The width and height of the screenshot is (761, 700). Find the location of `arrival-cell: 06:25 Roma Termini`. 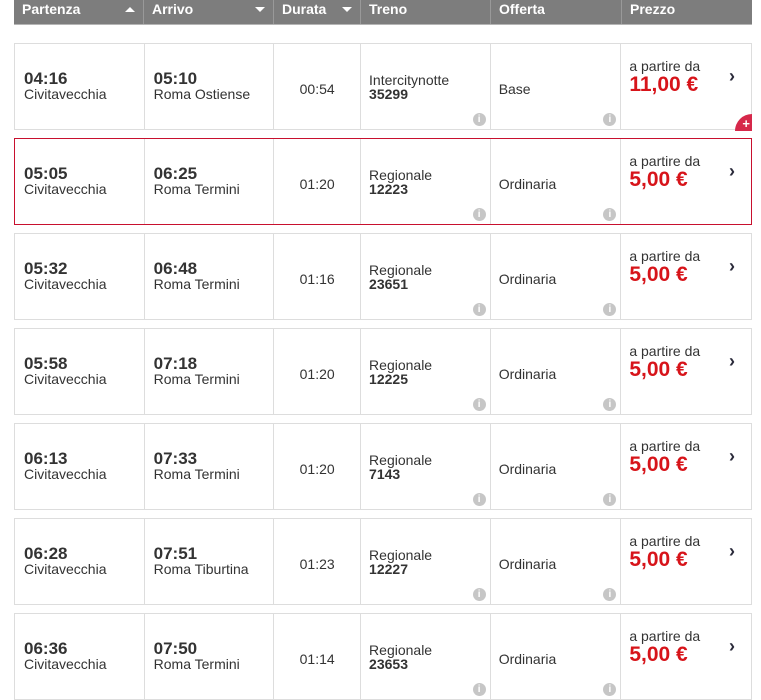

arrival-cell: 06:25 Roma Termini is located at coordinates (210, 181).